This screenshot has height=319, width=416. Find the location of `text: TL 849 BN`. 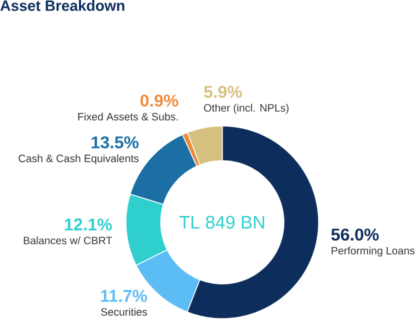

text: TL 849 BN is located at coordinates (221, 222).